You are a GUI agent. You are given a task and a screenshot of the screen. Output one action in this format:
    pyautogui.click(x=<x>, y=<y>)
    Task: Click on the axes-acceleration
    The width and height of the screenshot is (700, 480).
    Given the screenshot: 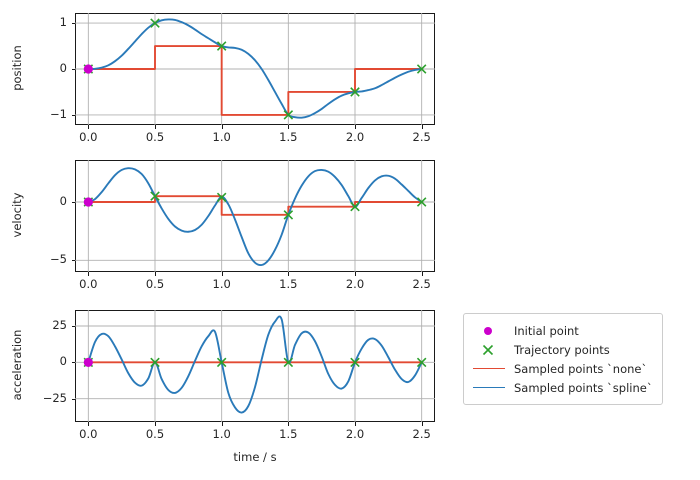 What is the action you would take?
    pyautogui.click(x=255, y=366)
    